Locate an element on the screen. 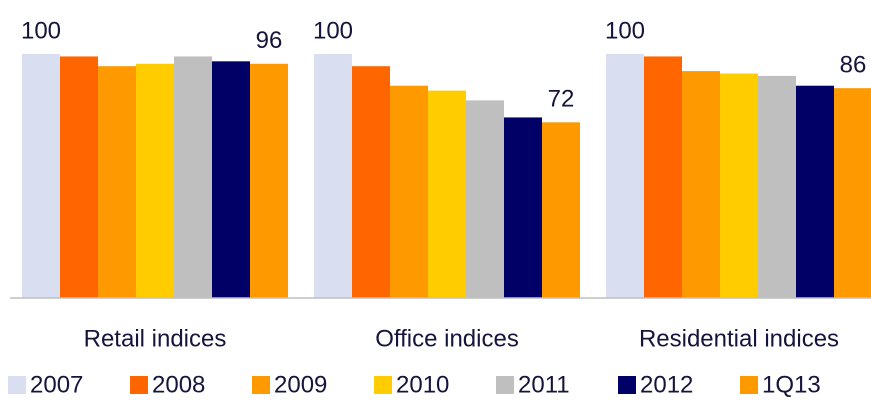 The width and height of the screenshot is (871, 401). value-label: 86 is located at coordinates (853, 65).